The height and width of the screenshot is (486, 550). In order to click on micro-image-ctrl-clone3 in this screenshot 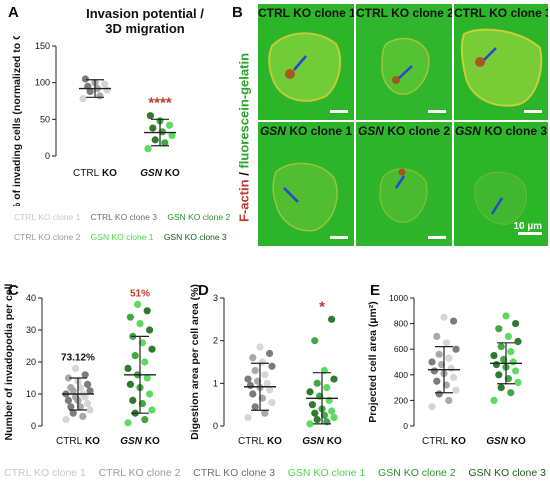, I will do `click(501, 62)`.